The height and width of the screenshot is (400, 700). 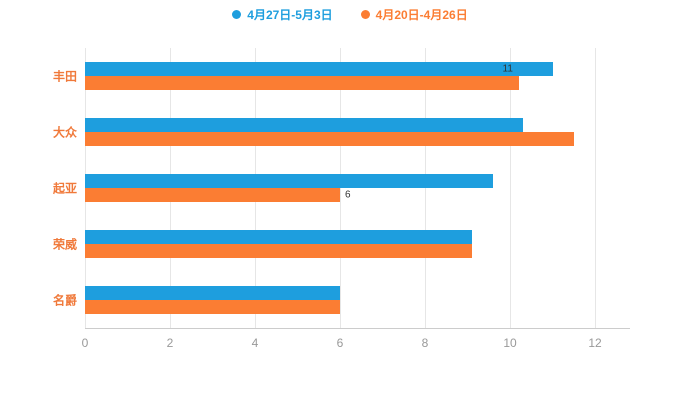 I want to click on x-tick-label: 2, so click(x=170, y=343).